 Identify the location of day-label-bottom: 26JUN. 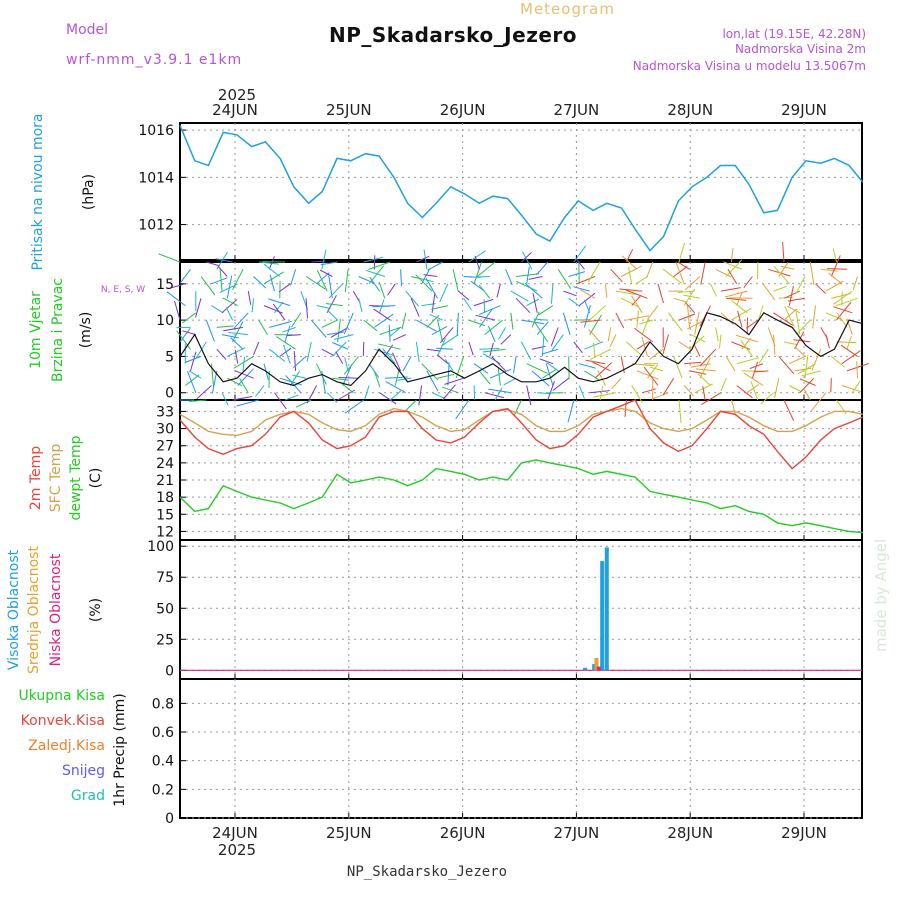
(463, 833).